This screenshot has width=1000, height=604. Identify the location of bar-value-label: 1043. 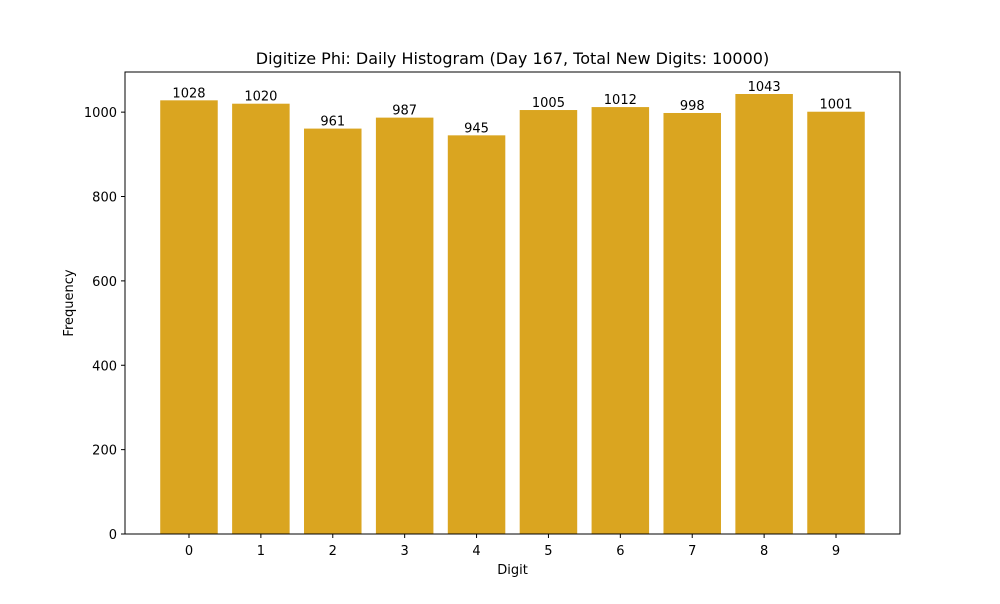
(764, 87).